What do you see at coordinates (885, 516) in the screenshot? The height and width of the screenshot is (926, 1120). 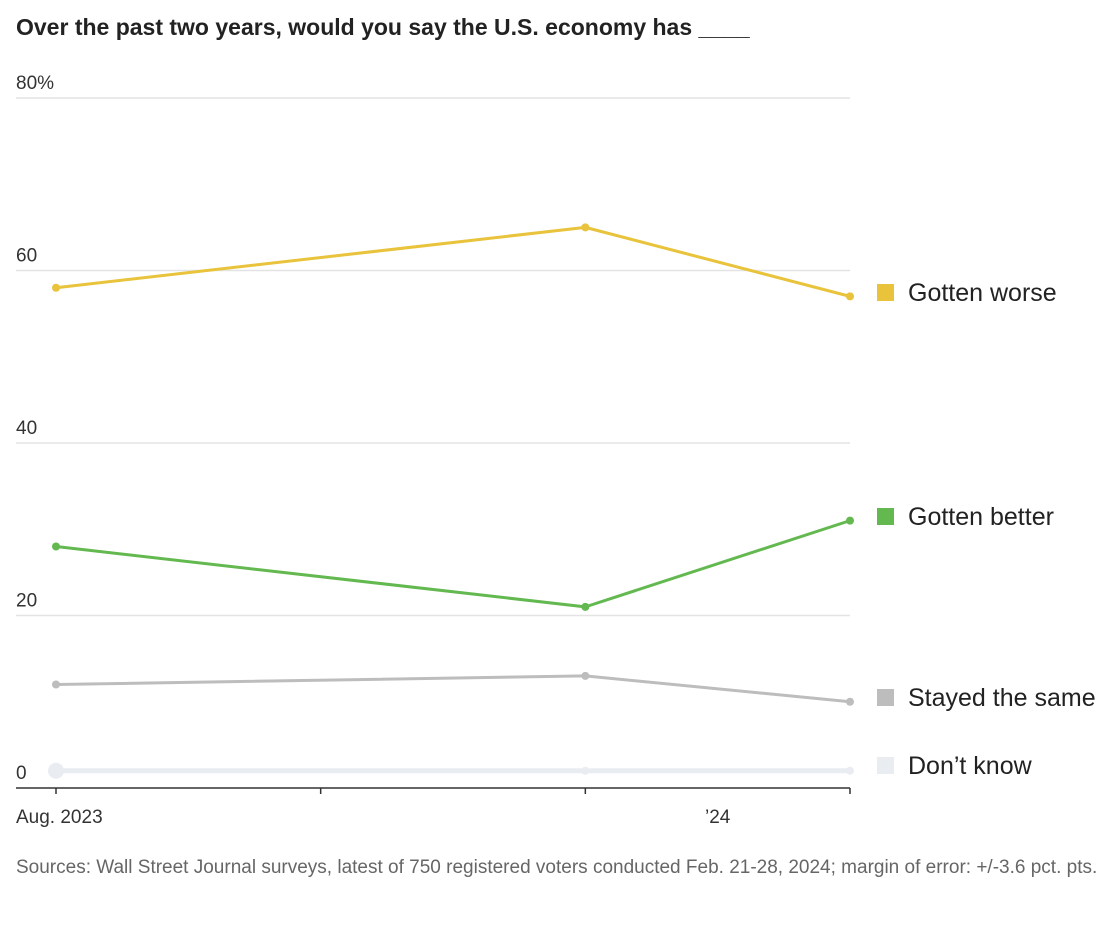 I see `legend-swatch-gotten-better` at bounding box center [885, 516].